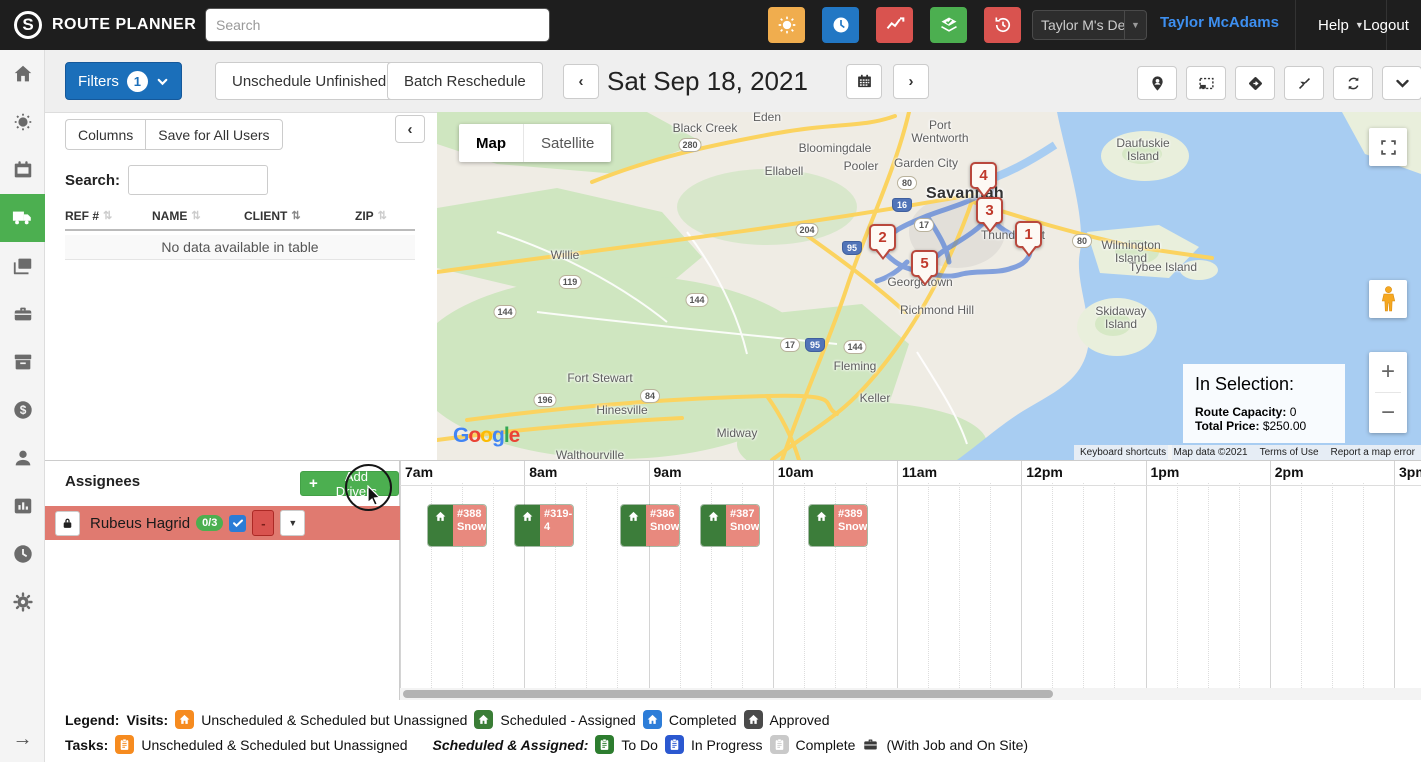  What do you see at coordinates (87, 744) in the screenshot?
I see `legend-tasks-label: Tasks:` at bounding box center [87, 744].